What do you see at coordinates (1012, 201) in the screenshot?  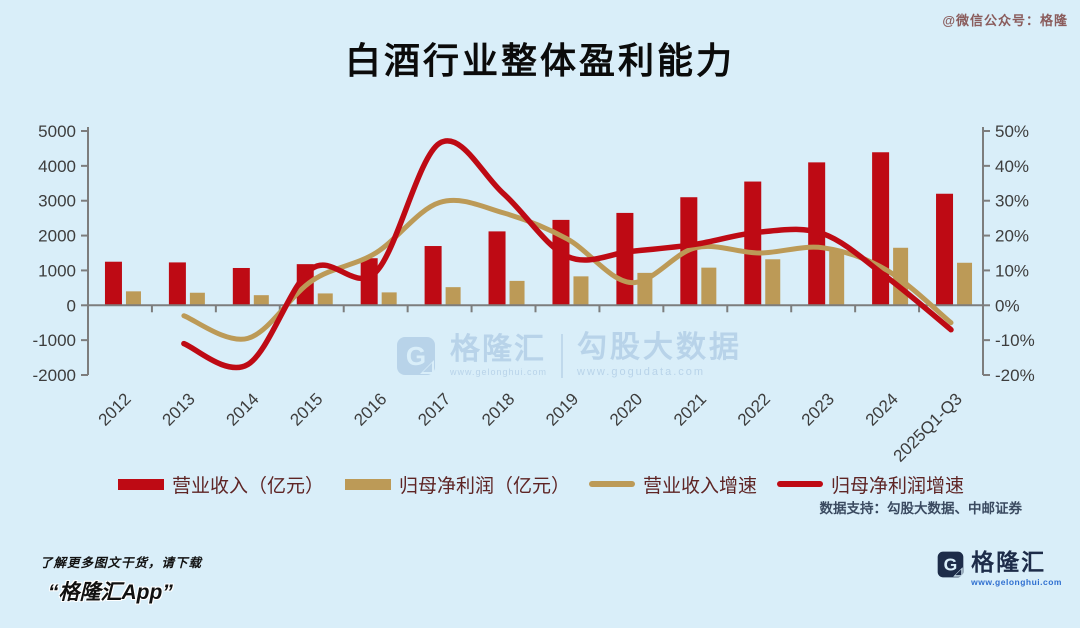 I see `right-axis-tick-label: 30%` at bounding box center [1012, 201].